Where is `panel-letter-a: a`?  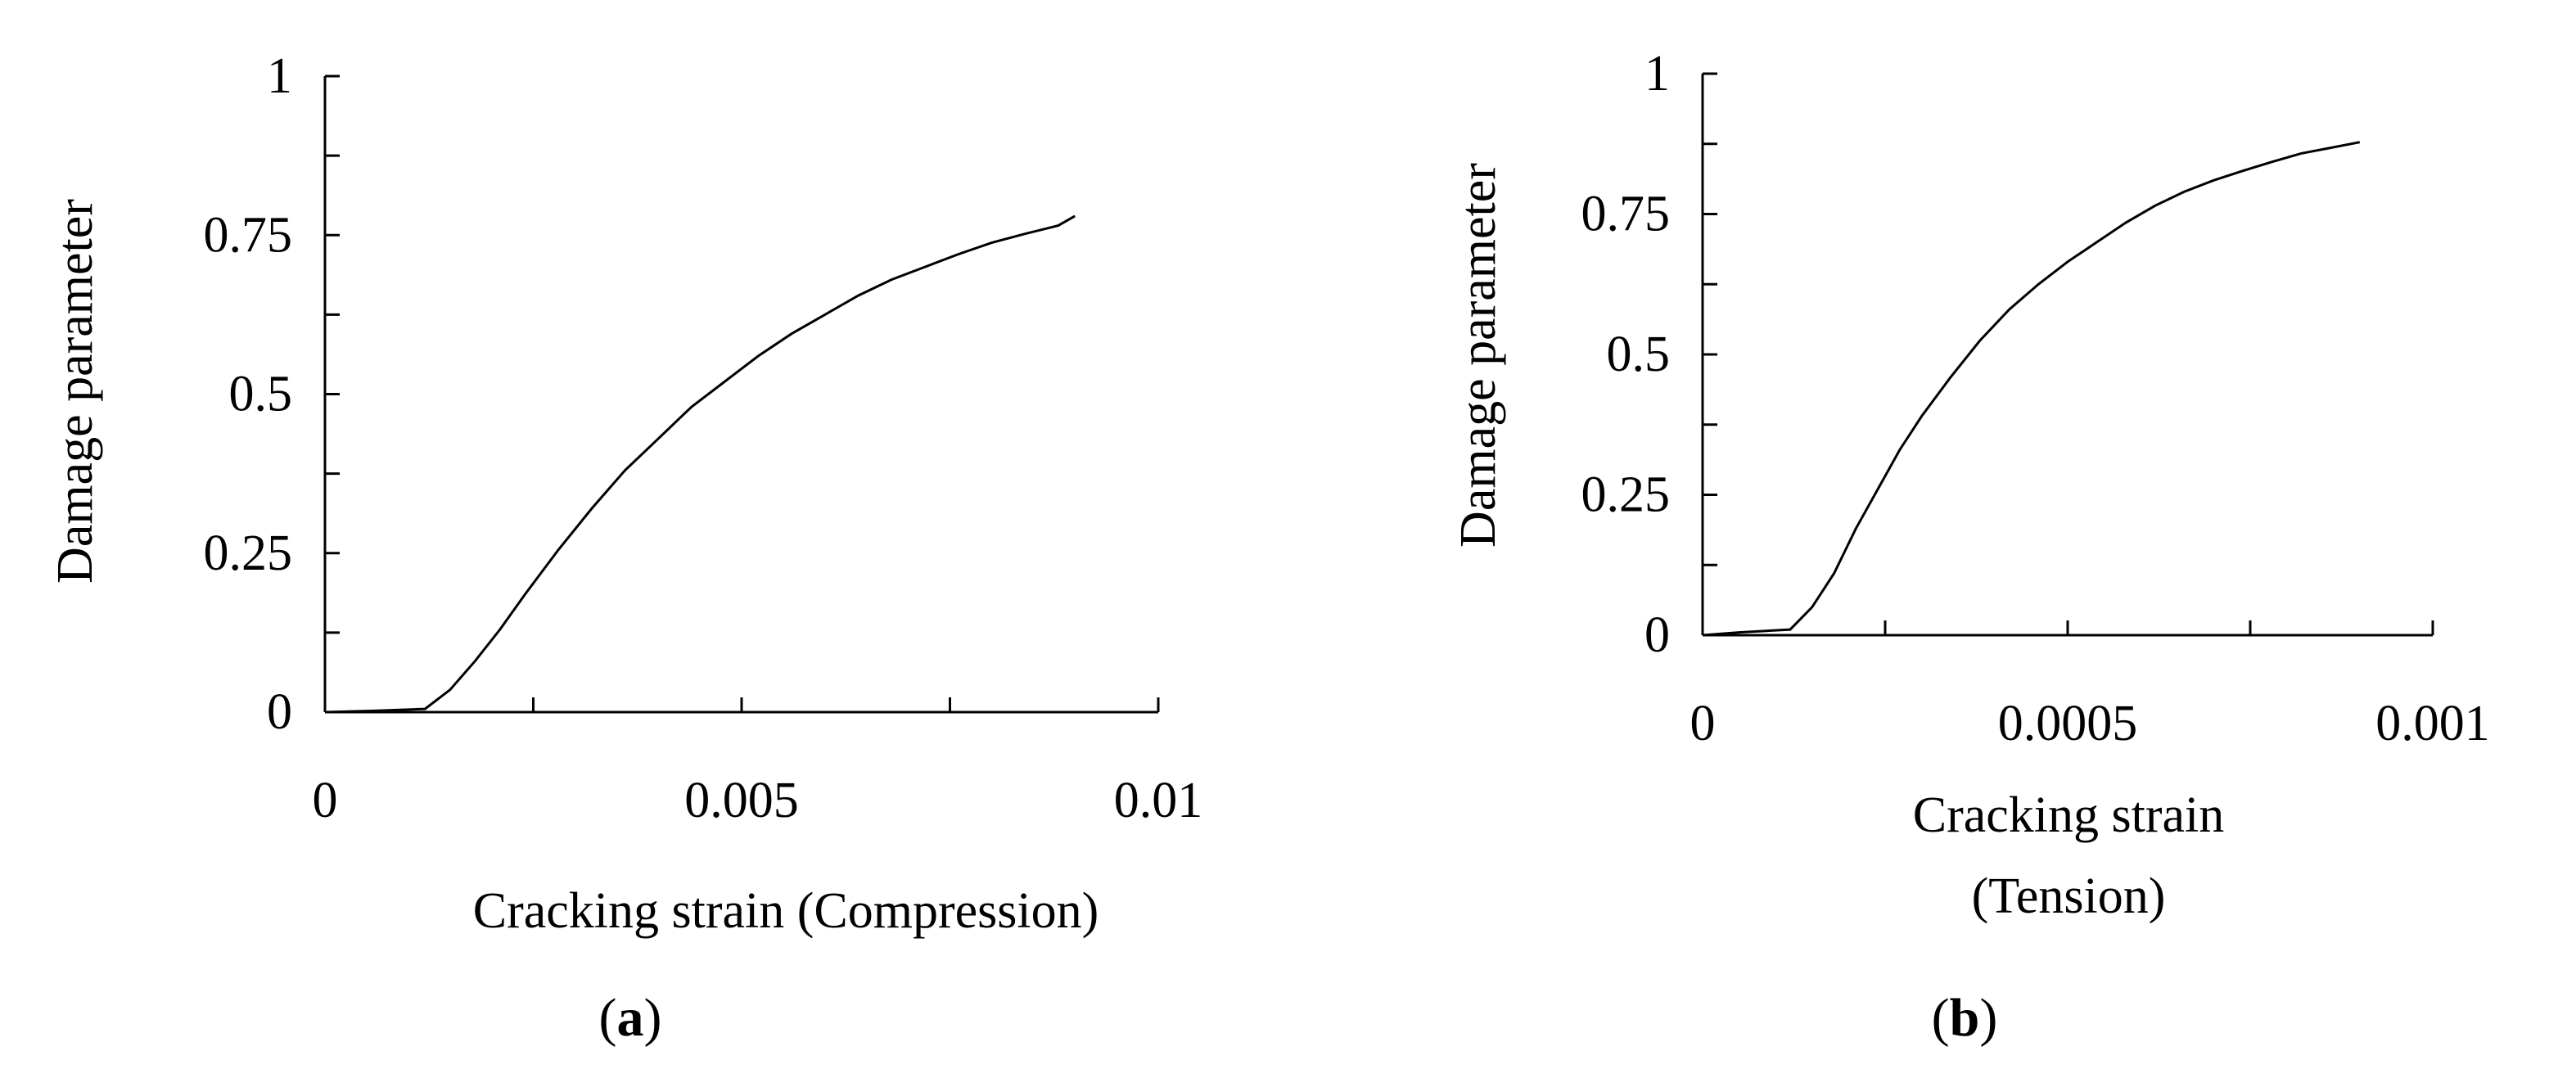 panel-letter-a: a is located at coordinates (630, 1018).